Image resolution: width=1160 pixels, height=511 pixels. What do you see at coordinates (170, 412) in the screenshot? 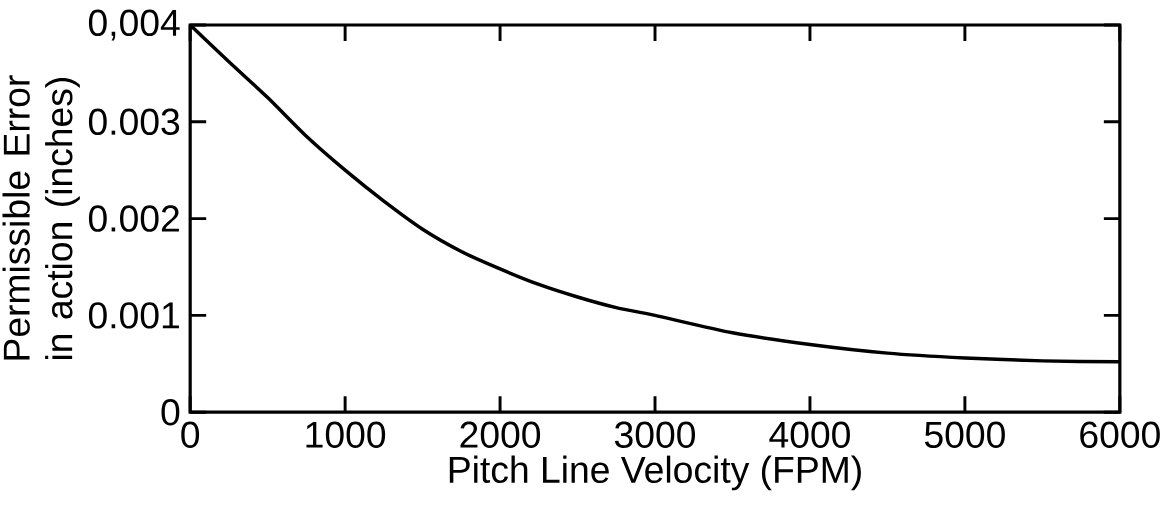
I see `y-tick-label: 0` at bounding box center [170, 412].